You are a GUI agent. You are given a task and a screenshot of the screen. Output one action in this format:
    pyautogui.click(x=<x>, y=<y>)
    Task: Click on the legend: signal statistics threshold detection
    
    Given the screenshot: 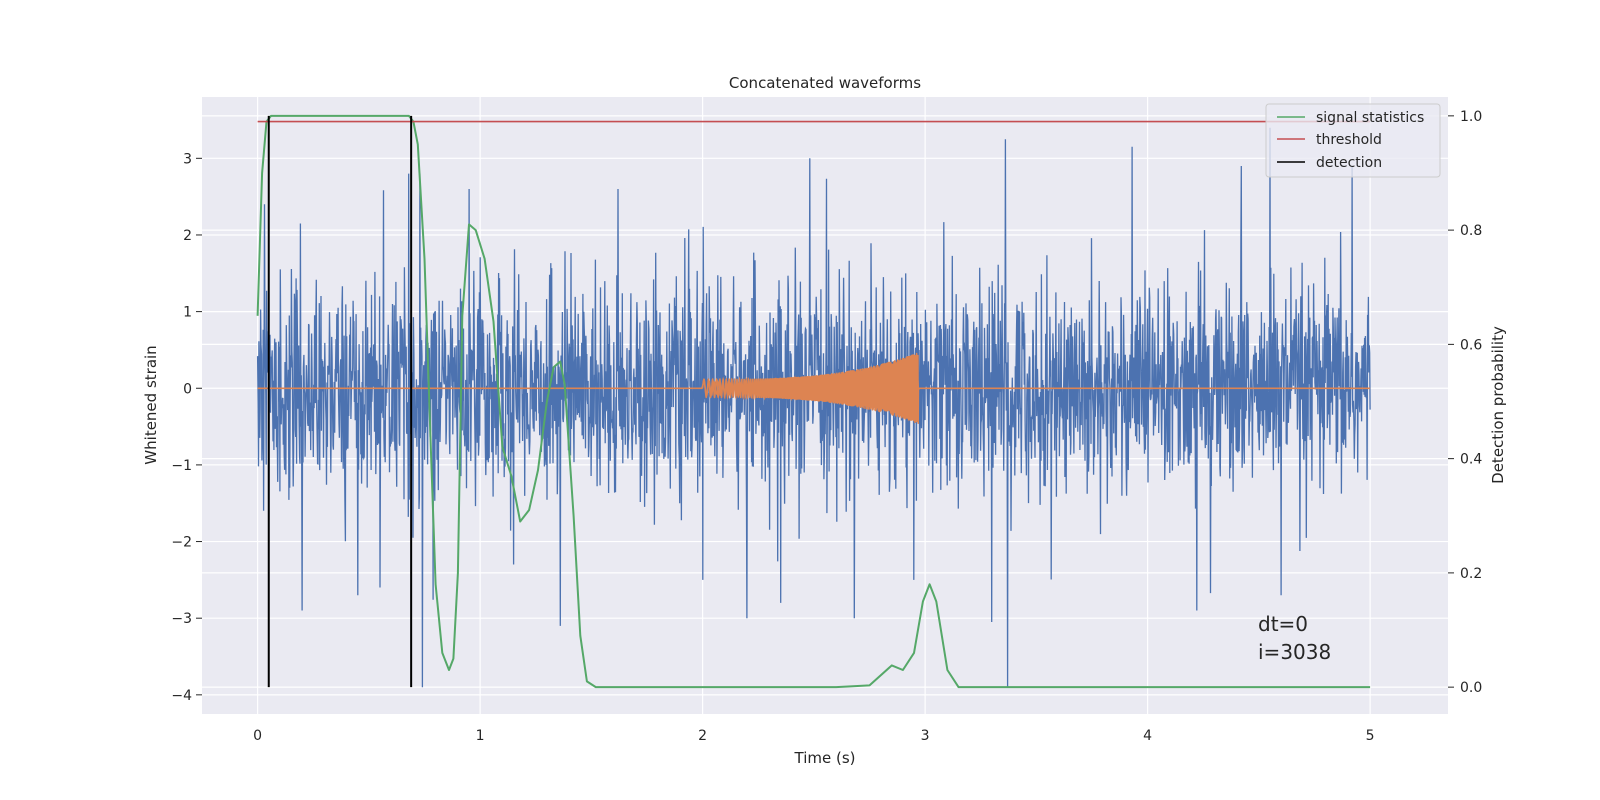 What is the action you would take?
    pyautogui.click(x=1353, y=140)
    